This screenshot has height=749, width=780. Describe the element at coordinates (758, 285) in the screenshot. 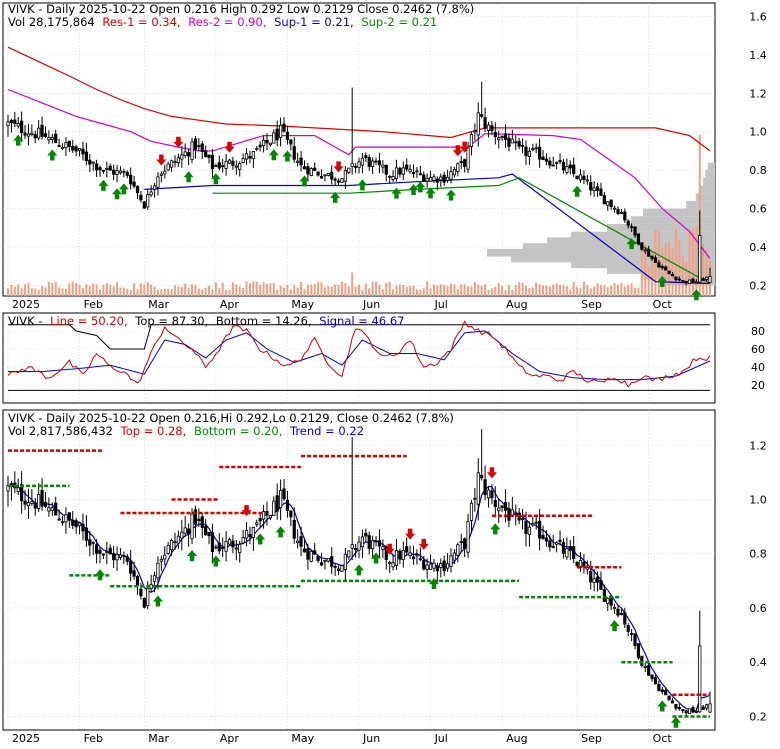

I see `y-tick-label: 0.2` at that location.